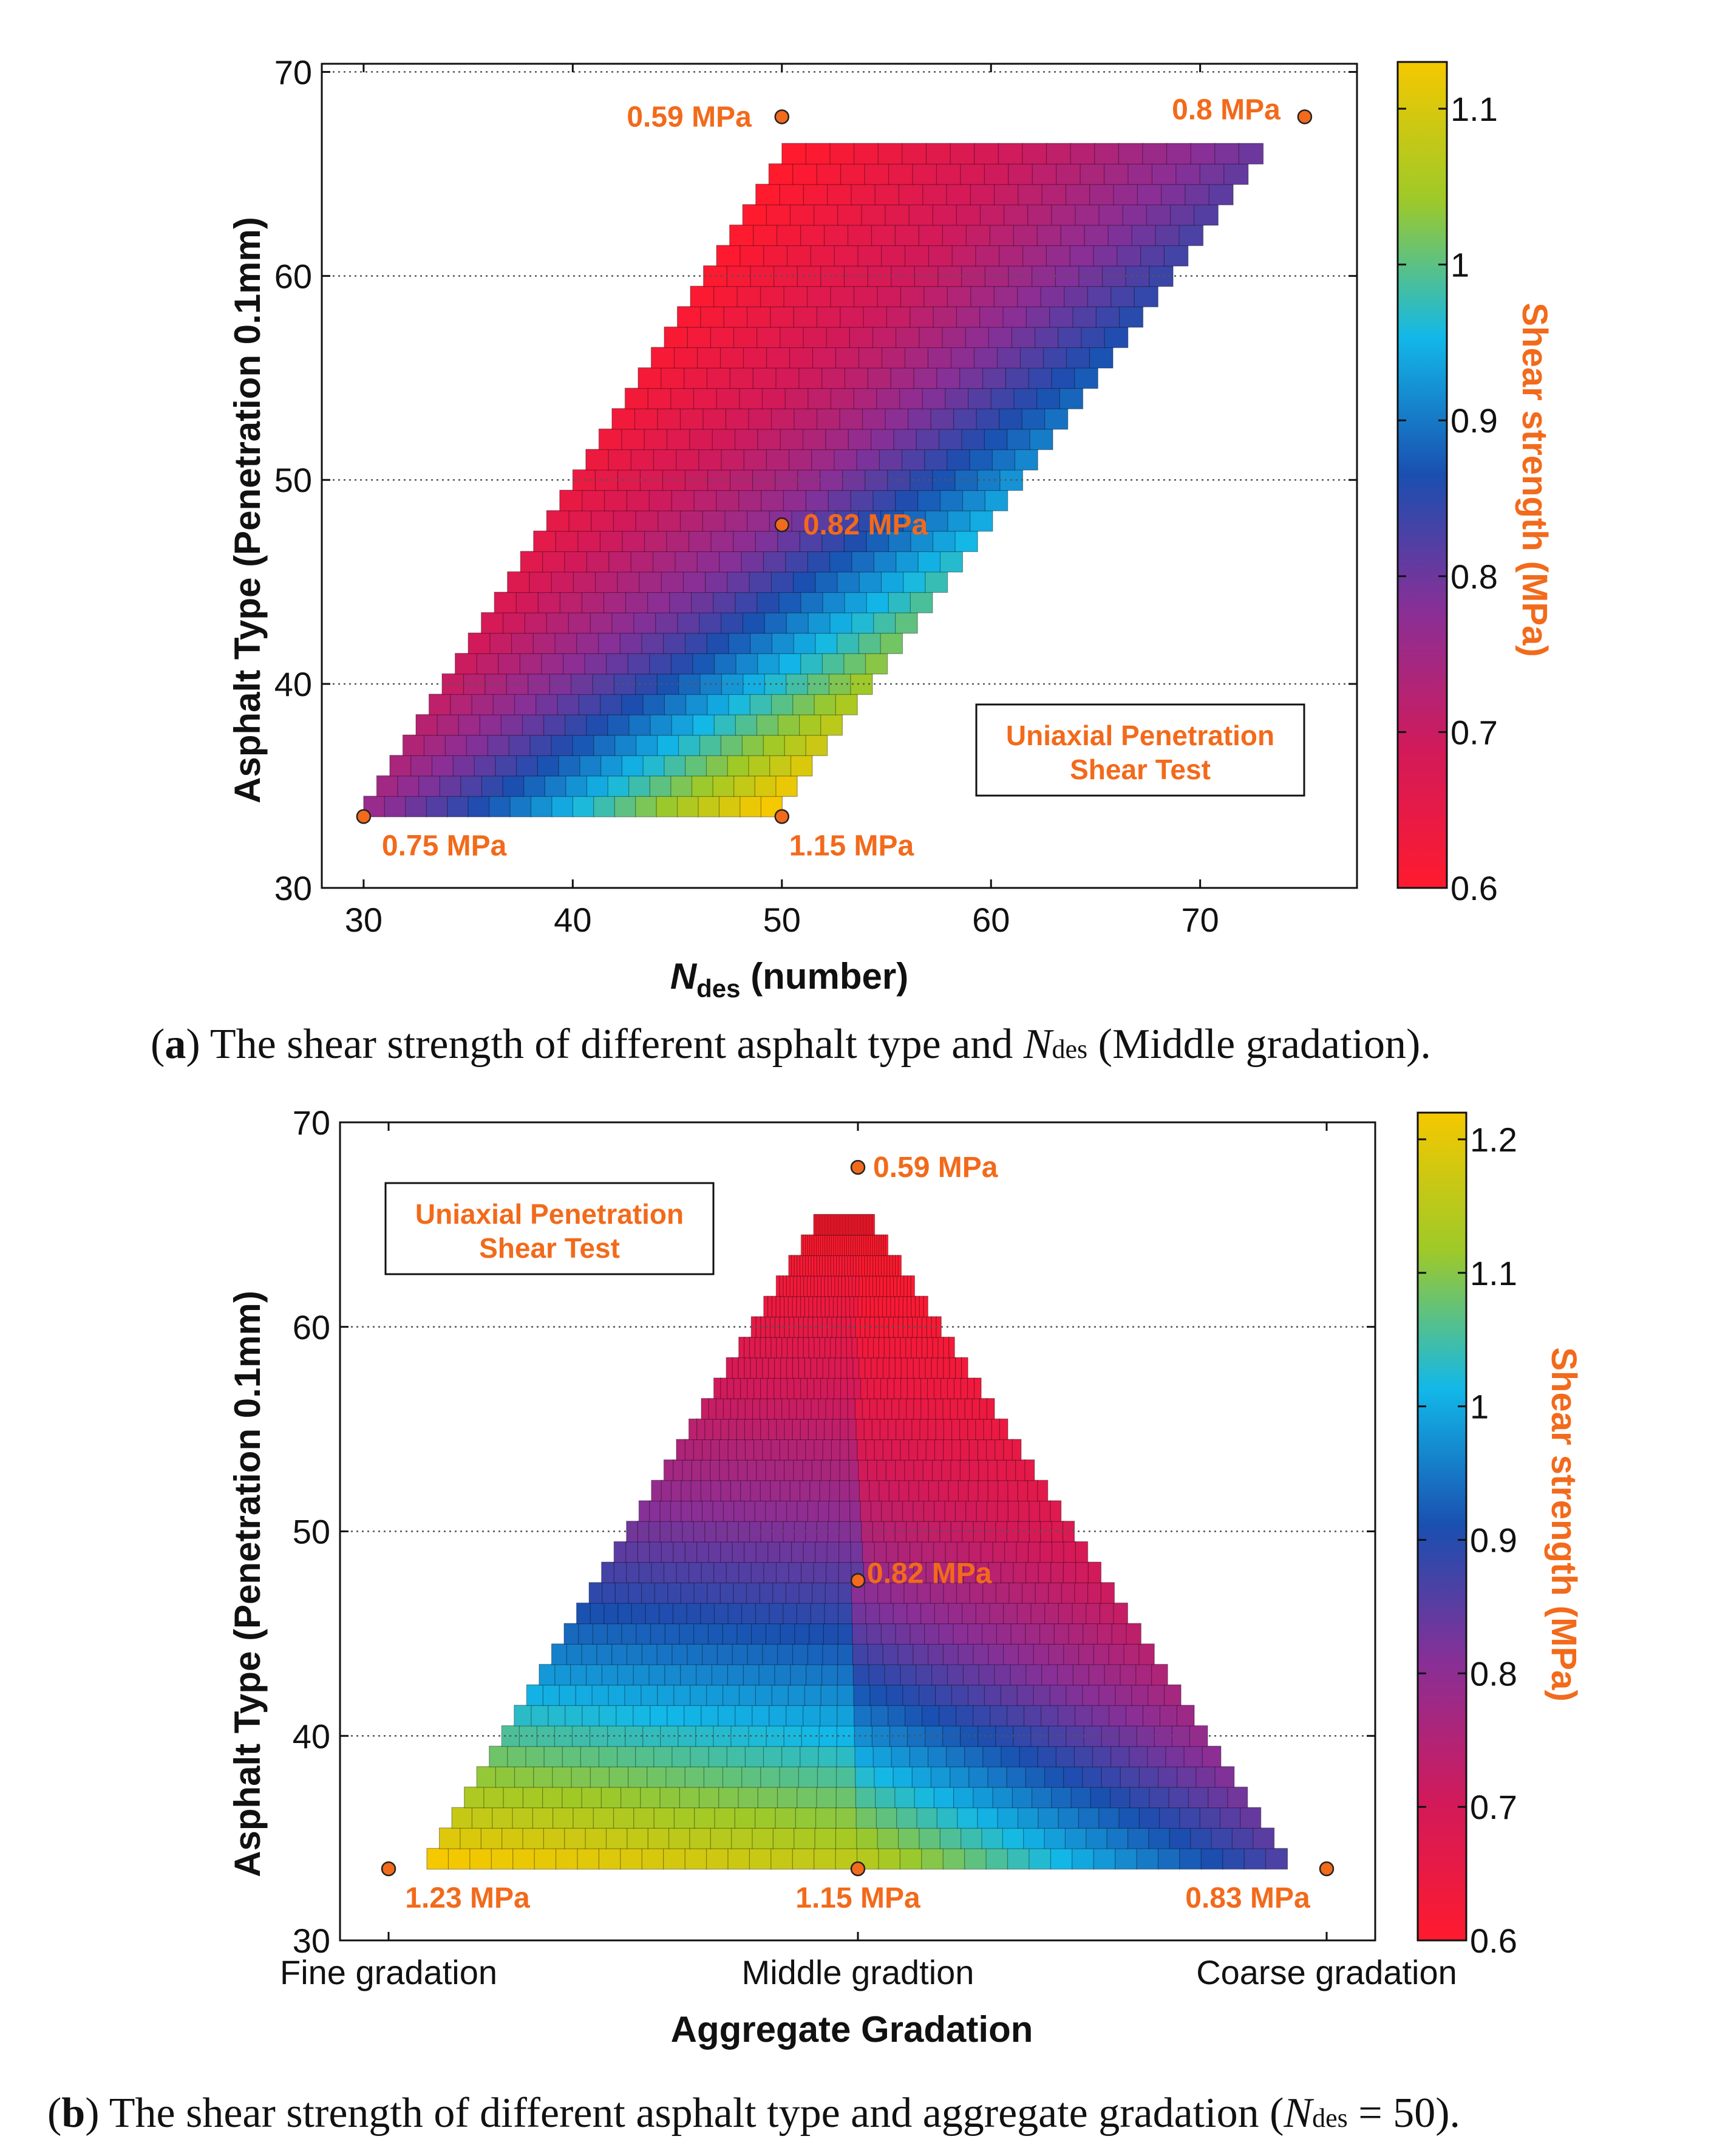 The height and width of the screenshot is (2156, 1731). I want to click on y-tick-label: 60, so click(311, 1327).